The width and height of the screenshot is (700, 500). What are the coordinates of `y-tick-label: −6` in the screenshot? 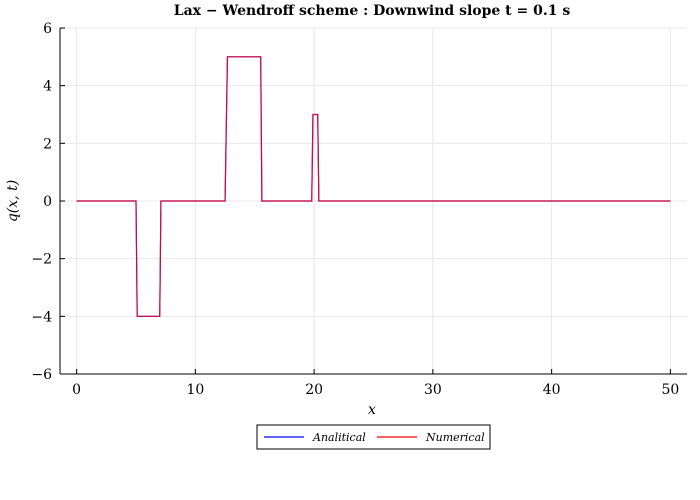 It's located at (41, 375).